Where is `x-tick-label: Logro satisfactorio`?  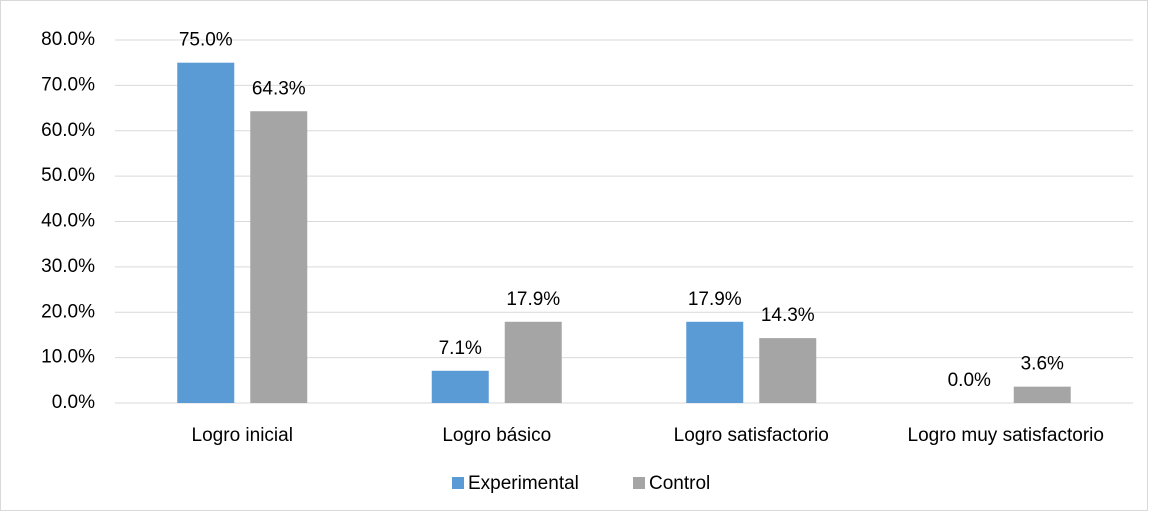 x-tick-label: Logro satisfactorio is located at coordinates (751, 435).